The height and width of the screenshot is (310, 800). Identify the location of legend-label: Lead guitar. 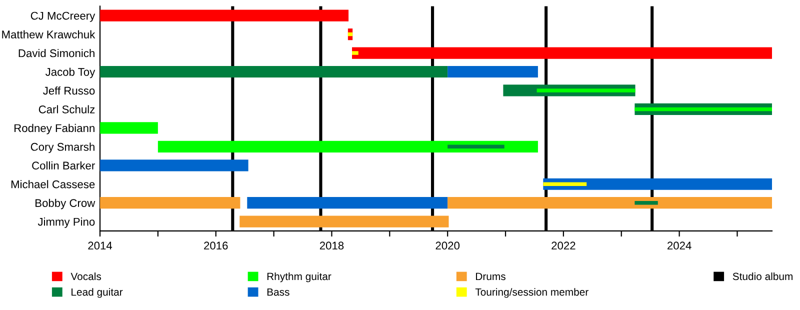
(97, 293).